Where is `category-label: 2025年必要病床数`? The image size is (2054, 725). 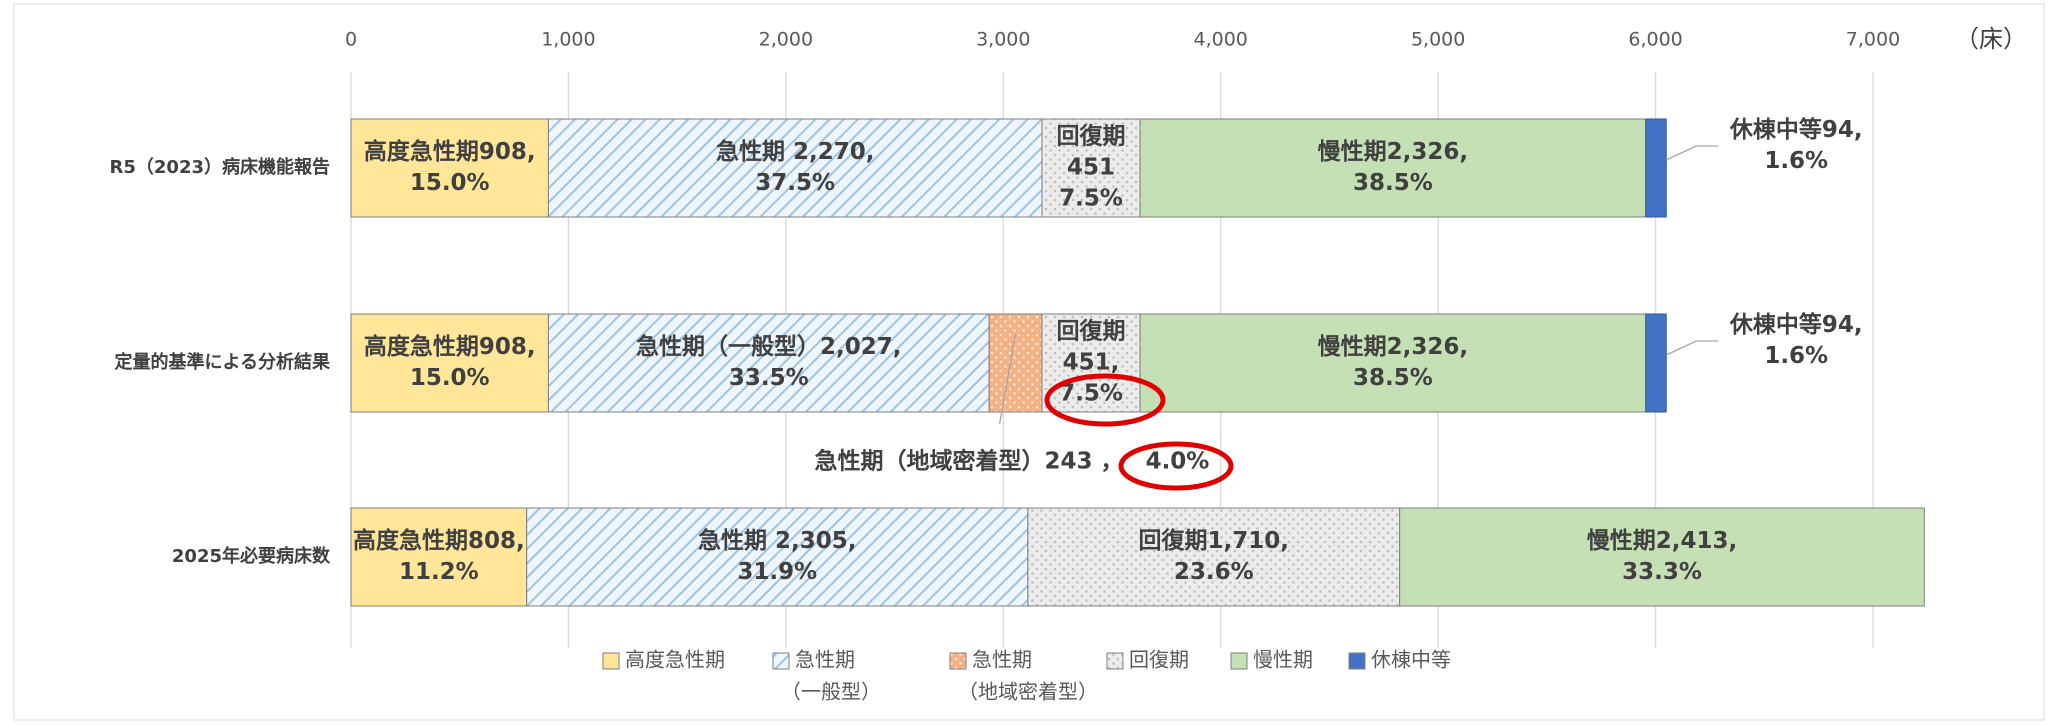 category-label: 2025年必要病床数 is located at coordinates (251, 556).